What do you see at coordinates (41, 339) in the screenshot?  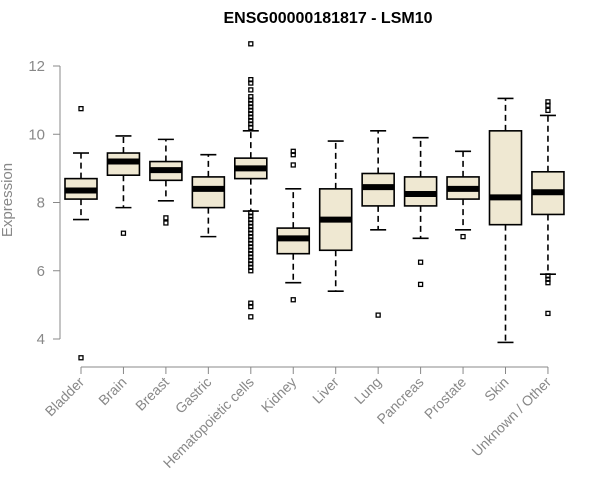 I see `y-tick-label: 4` at bounding box center [41, 339].